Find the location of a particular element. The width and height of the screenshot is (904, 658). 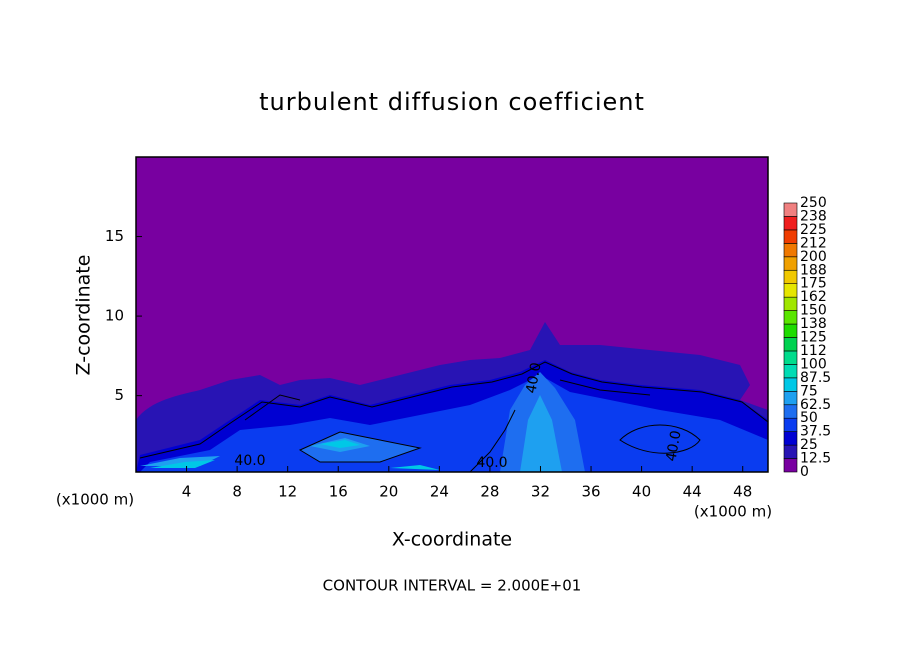

colorbar-label: 25 is located at coordinates (809, 445).